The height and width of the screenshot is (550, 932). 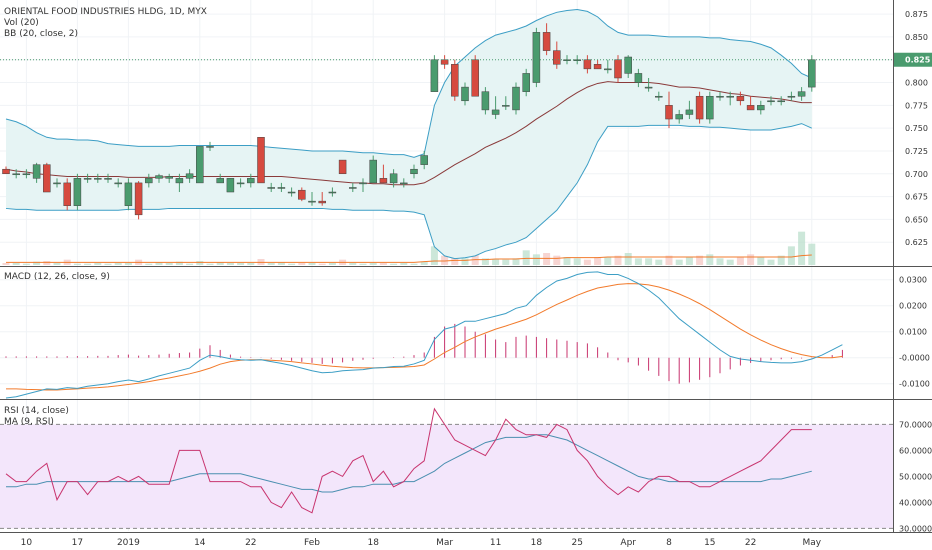 What do you see at coordinates (916, 37) in the screenshot?
I see `y-tick-label: 0.850` at bounding box center [916, 37].